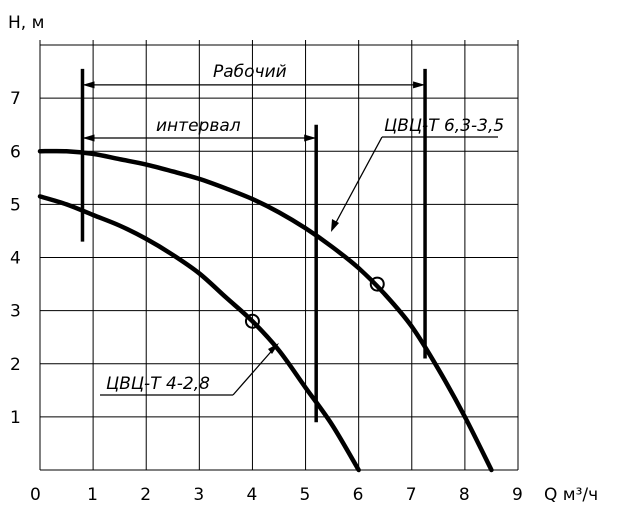  I want to click on annotation-rabochiy: Рабочий, so click(250, 72).